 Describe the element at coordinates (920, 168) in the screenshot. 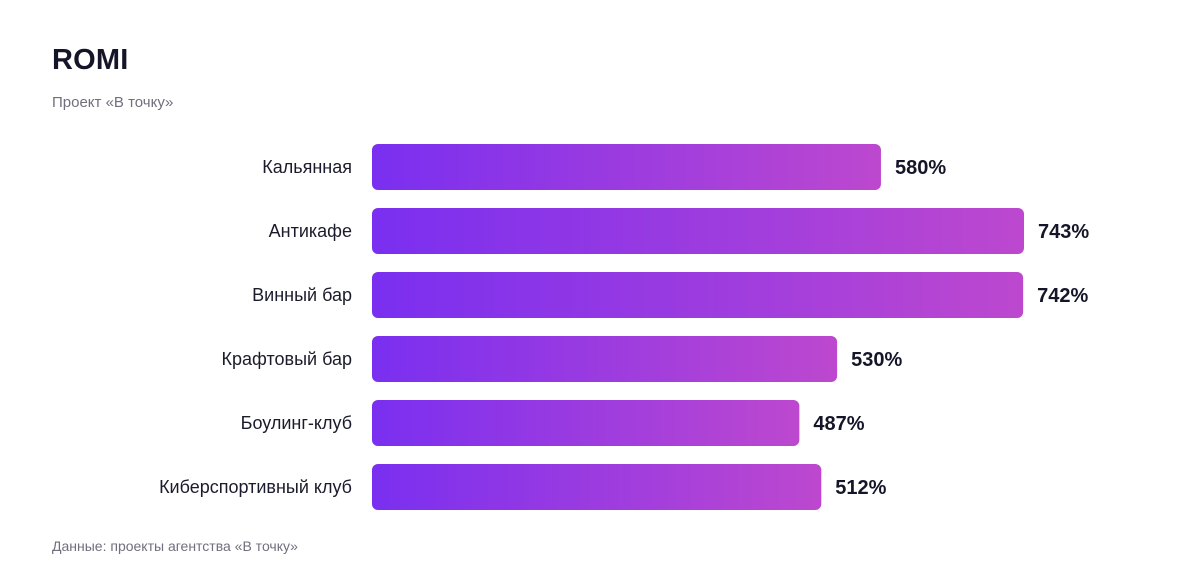

I see `value-label: 580%` at that location.